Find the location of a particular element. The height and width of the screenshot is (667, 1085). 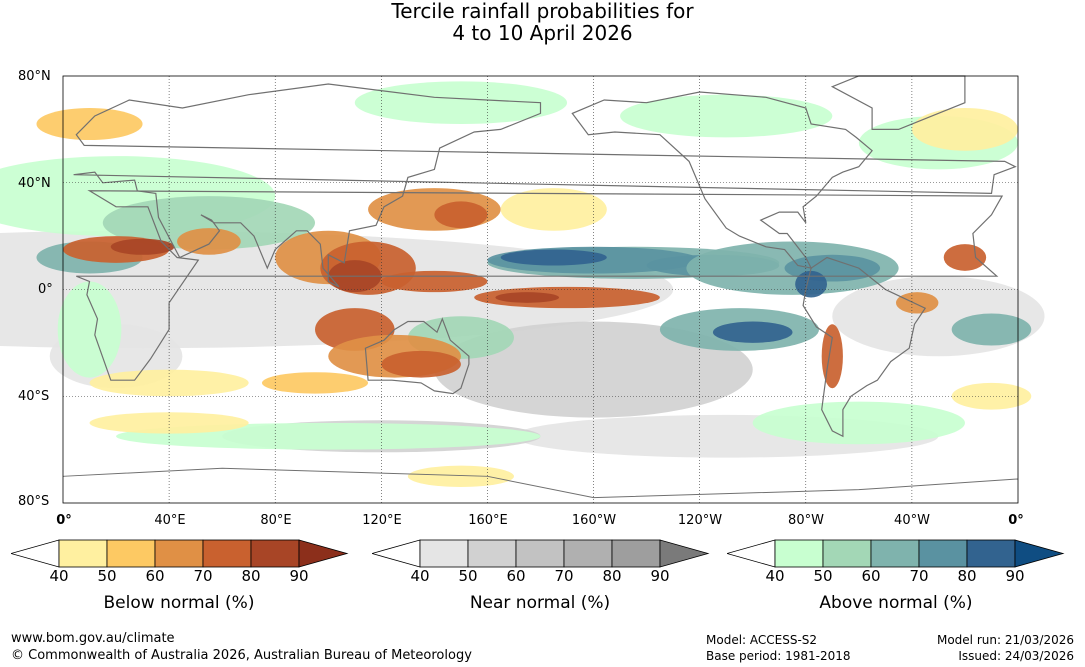

footer-model-run: Model run: 21/03/2026 is located at coordinates (1005, 640).